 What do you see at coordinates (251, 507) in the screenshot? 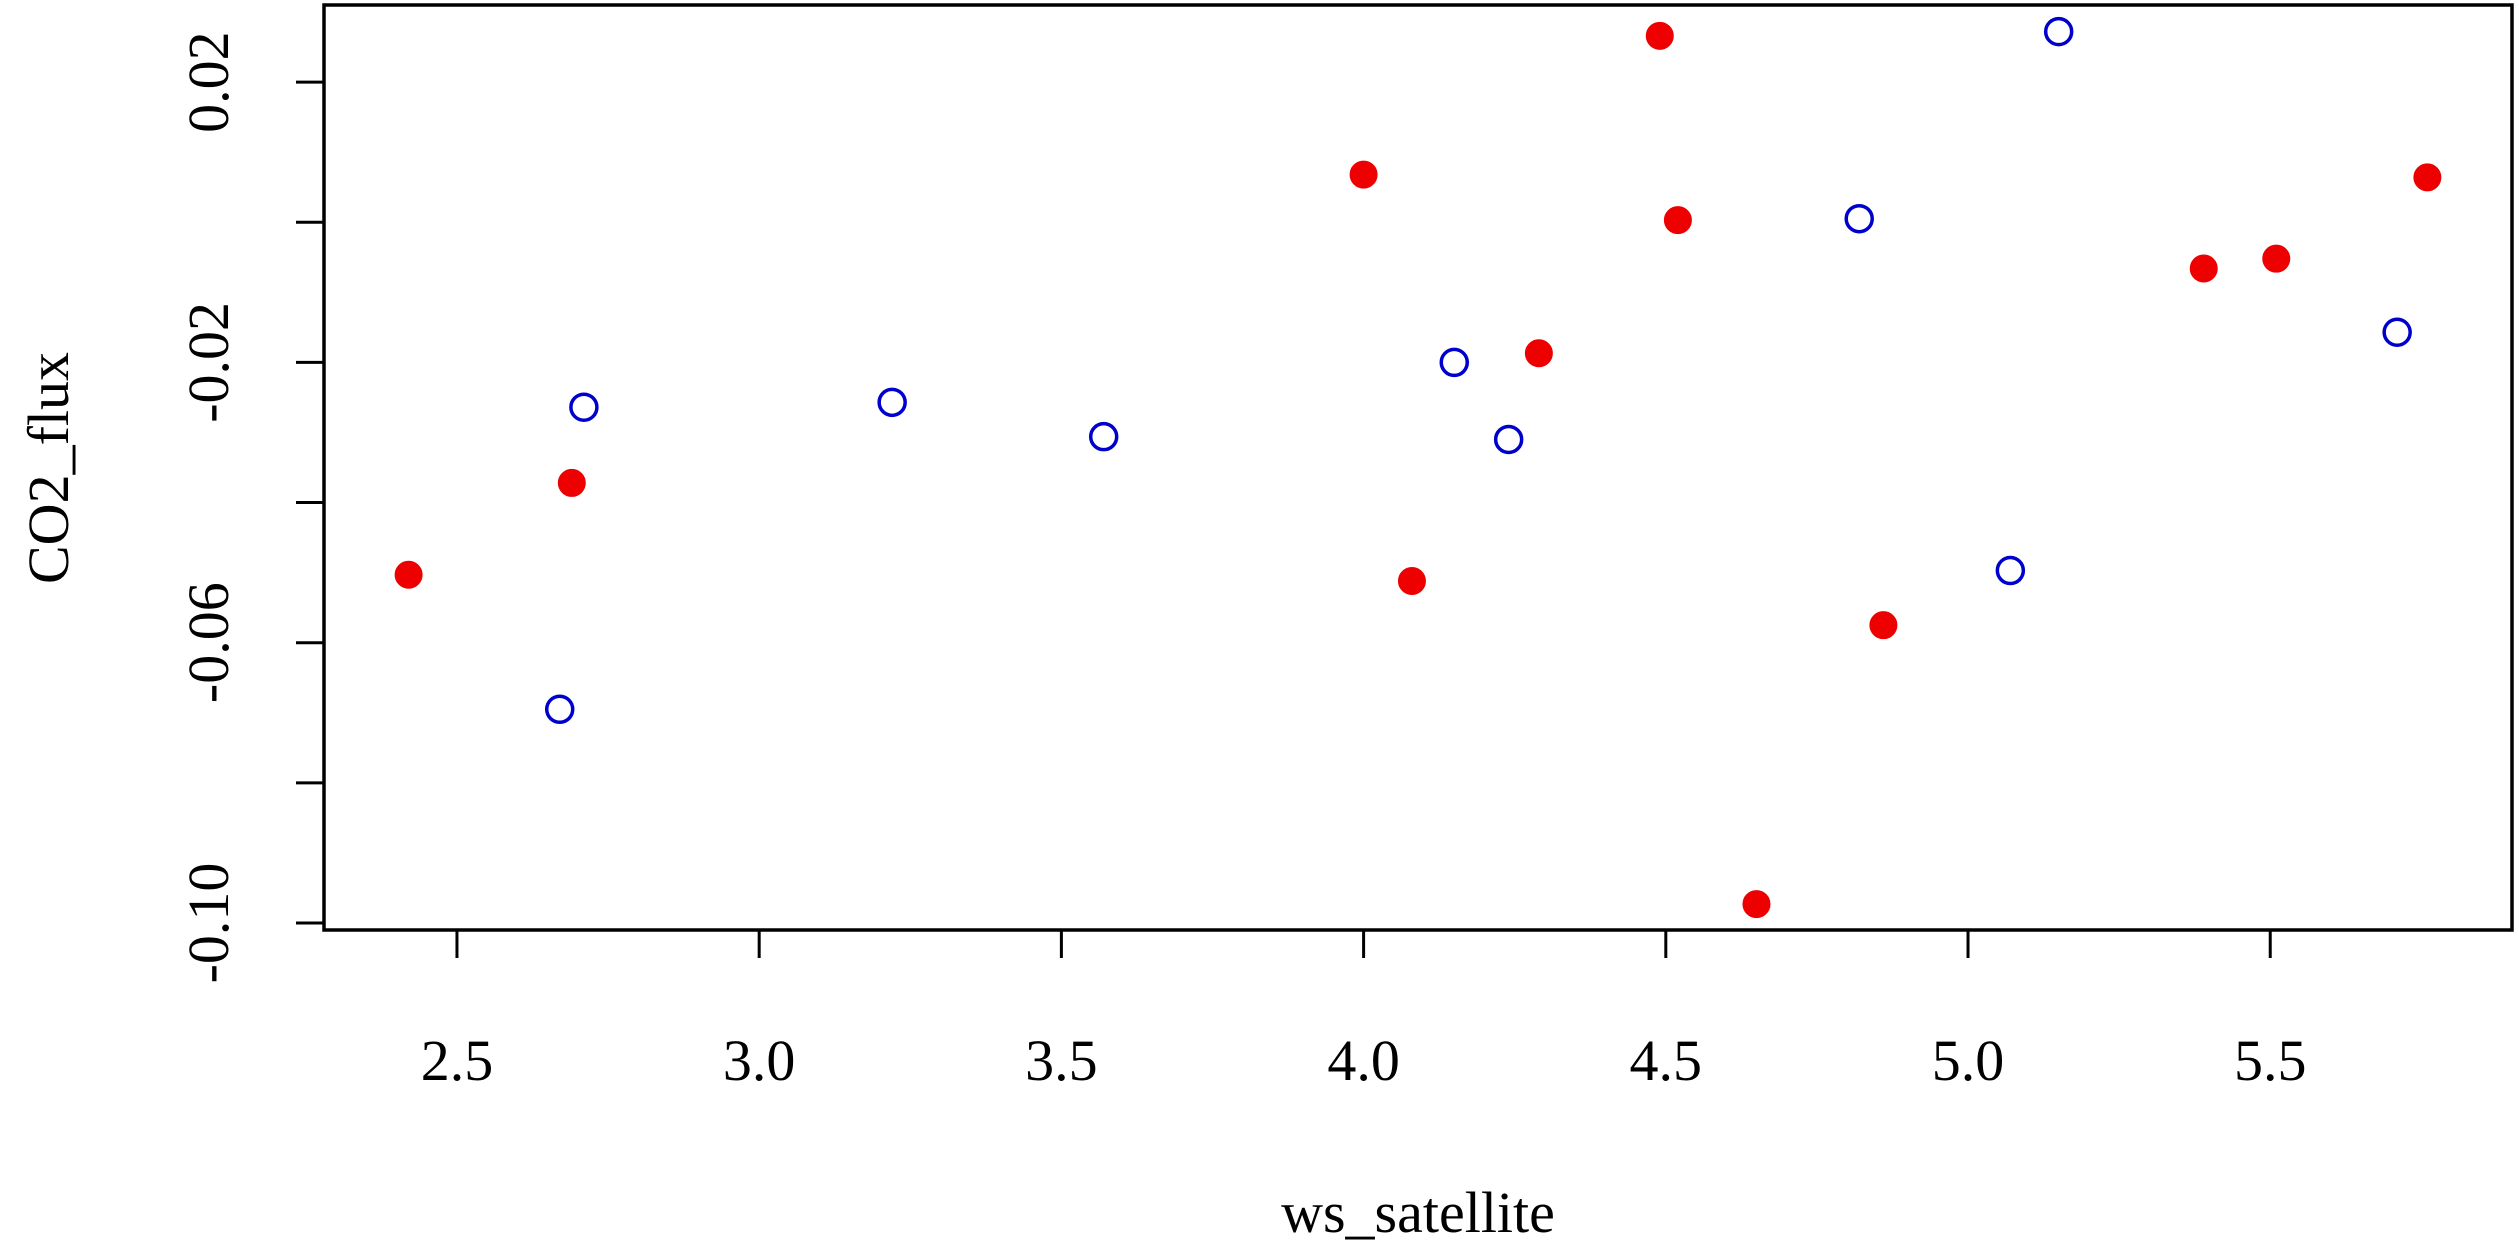
I see `y-axis: -0.10 -0.06 -0.02 0.02` at bounding box center [251, 507].